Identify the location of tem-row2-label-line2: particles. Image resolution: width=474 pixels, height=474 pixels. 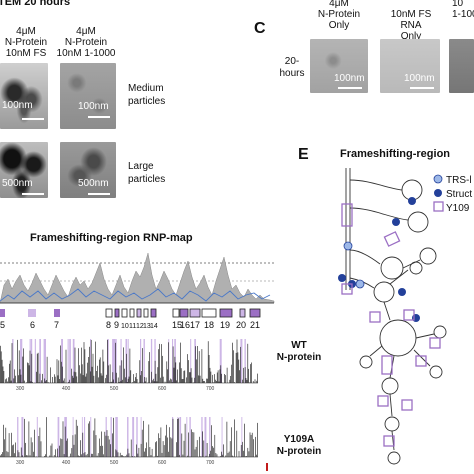
(147, 179).